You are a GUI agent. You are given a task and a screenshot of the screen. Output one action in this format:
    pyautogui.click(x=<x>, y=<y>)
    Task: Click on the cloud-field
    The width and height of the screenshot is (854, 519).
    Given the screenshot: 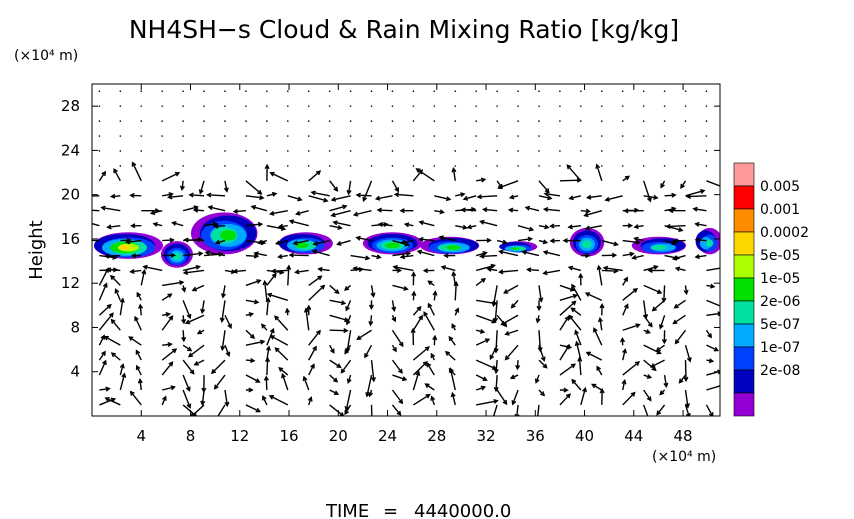 What is the action you would take?
    pyautogui.click(x=406, y=240)
    